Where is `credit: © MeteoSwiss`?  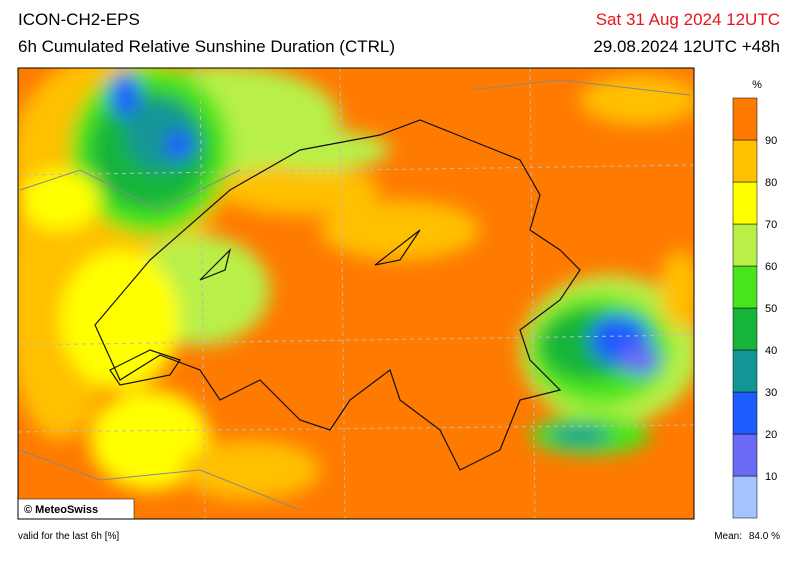 credit: © MeteoSwiss is located at coordinates (61, 510).